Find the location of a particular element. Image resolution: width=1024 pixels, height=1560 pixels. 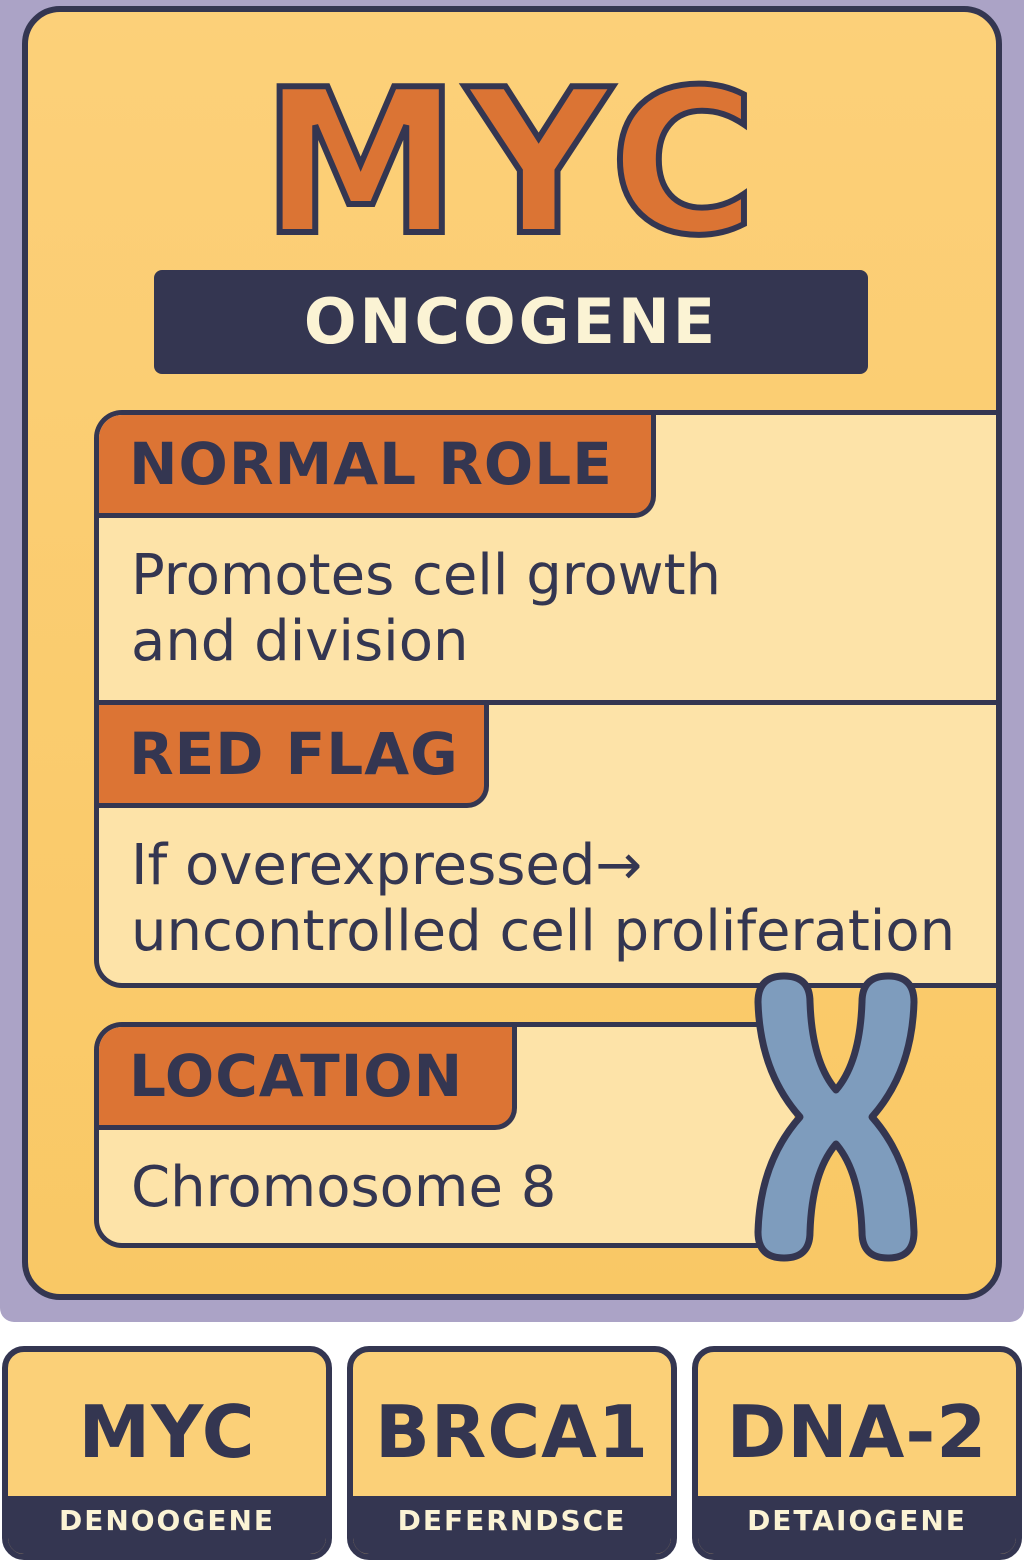

mini-card-dna-2: DNA-2 DETAIOGENE is located at coordinates (857, 1453).